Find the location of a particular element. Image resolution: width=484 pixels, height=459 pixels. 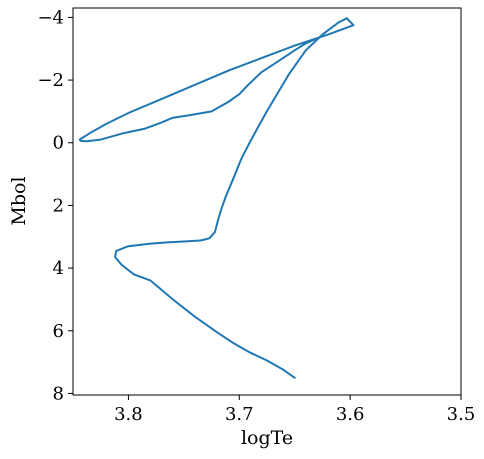

x-tick-label: 3.8 is located at coordinates (128, 414).